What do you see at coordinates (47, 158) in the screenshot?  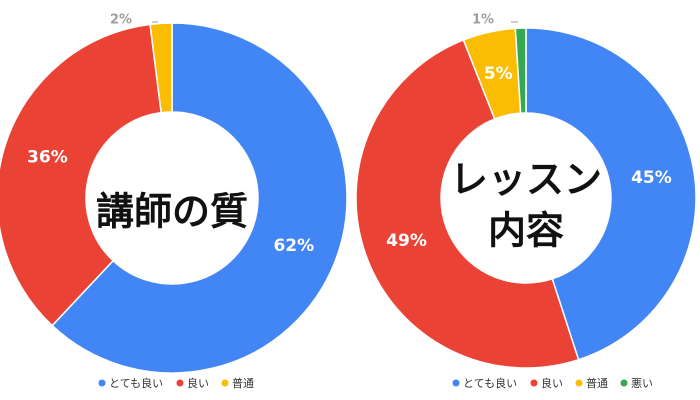 I see `slice-label-1-2: 36%` at bounding box center [47, 158].